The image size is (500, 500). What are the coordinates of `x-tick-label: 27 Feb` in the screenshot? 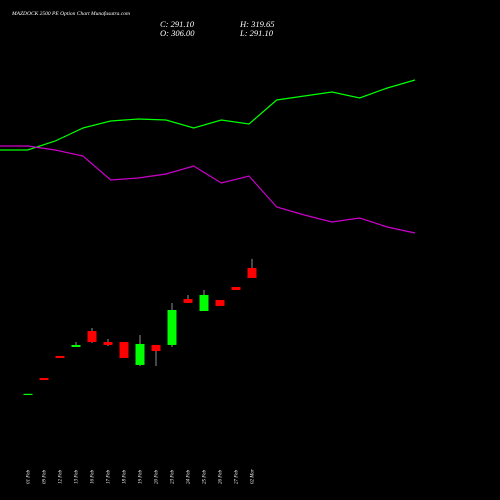 It's located at (237, 476).